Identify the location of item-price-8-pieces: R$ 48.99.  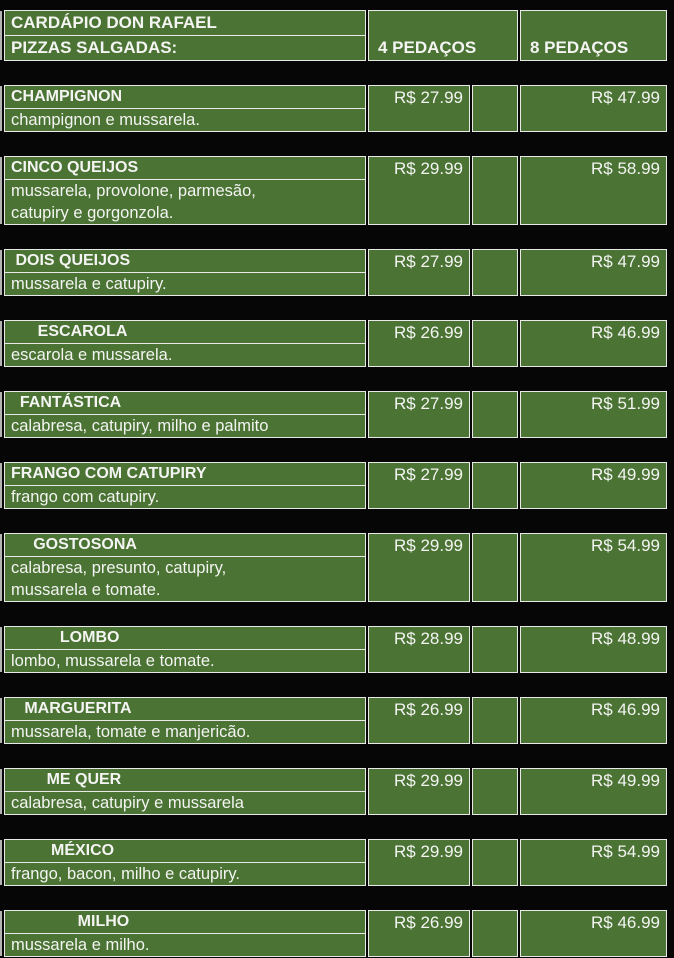
(593, 649).